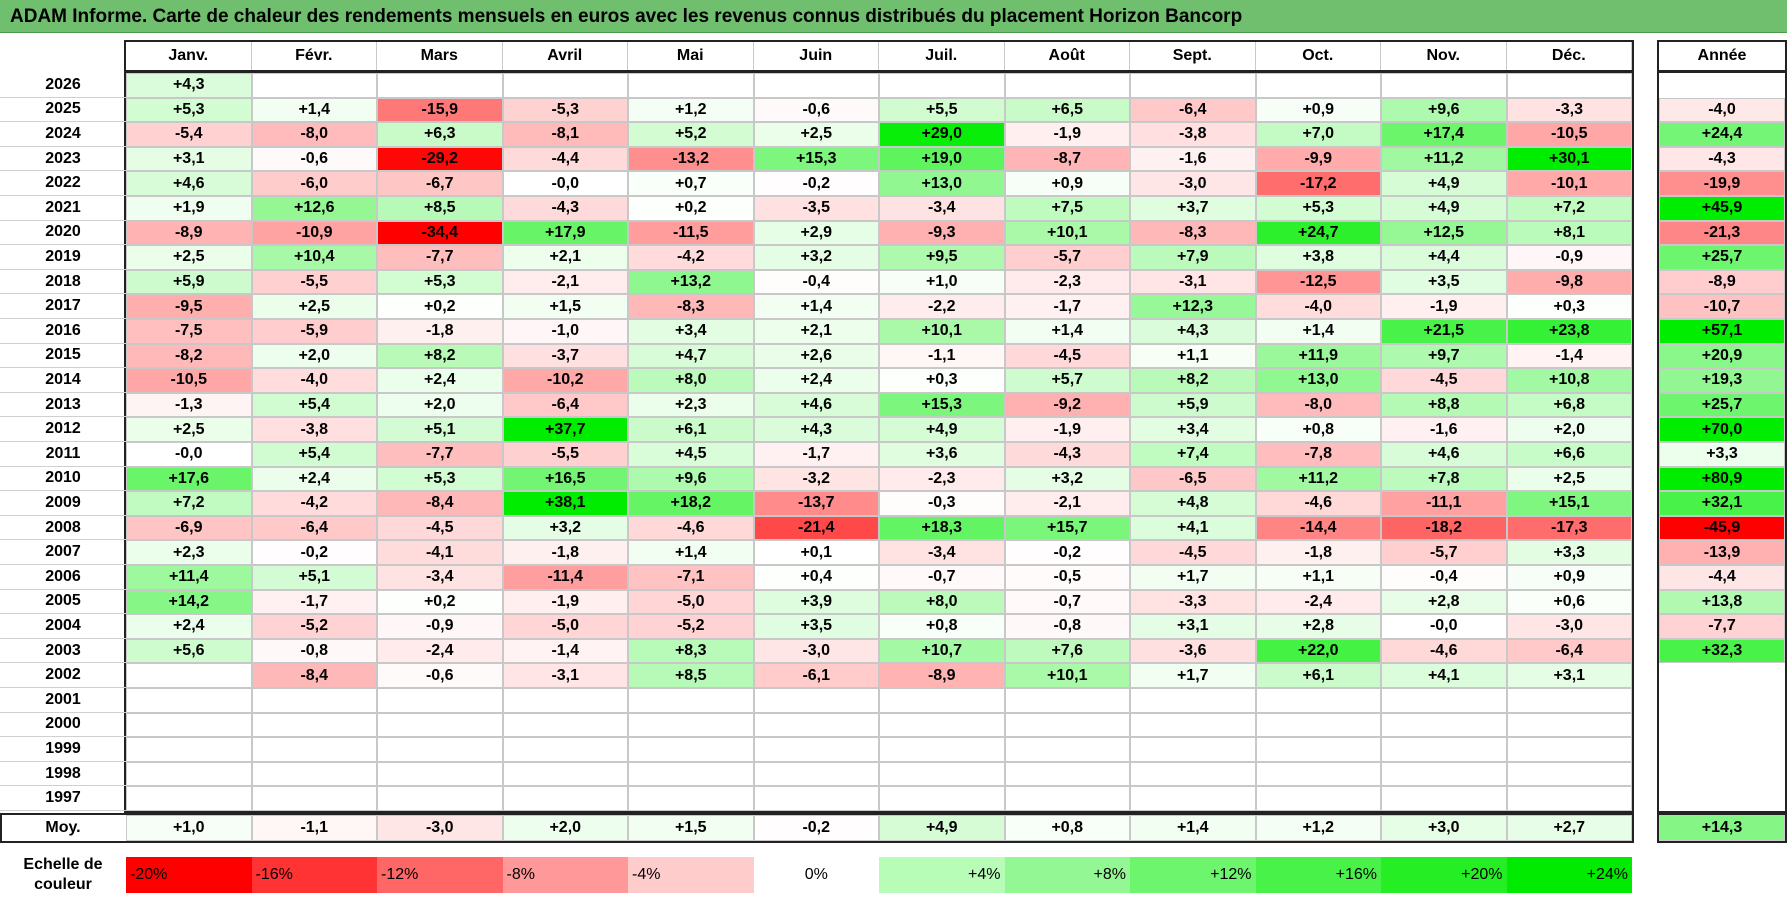  Describe the element at coordinates (189, 380) in the screenshot. I see `heatmap-cell: -10,5` at that location.